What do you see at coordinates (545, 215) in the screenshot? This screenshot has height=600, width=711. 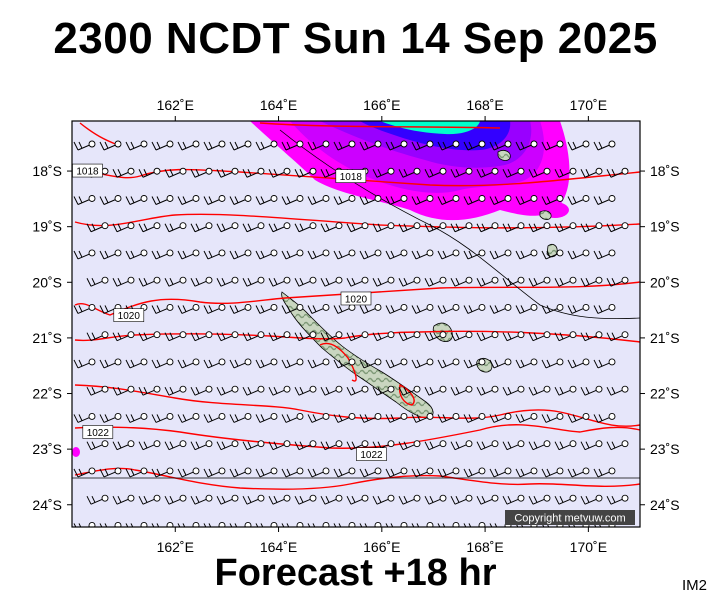 I see `island` at bounding box center [545, 215].